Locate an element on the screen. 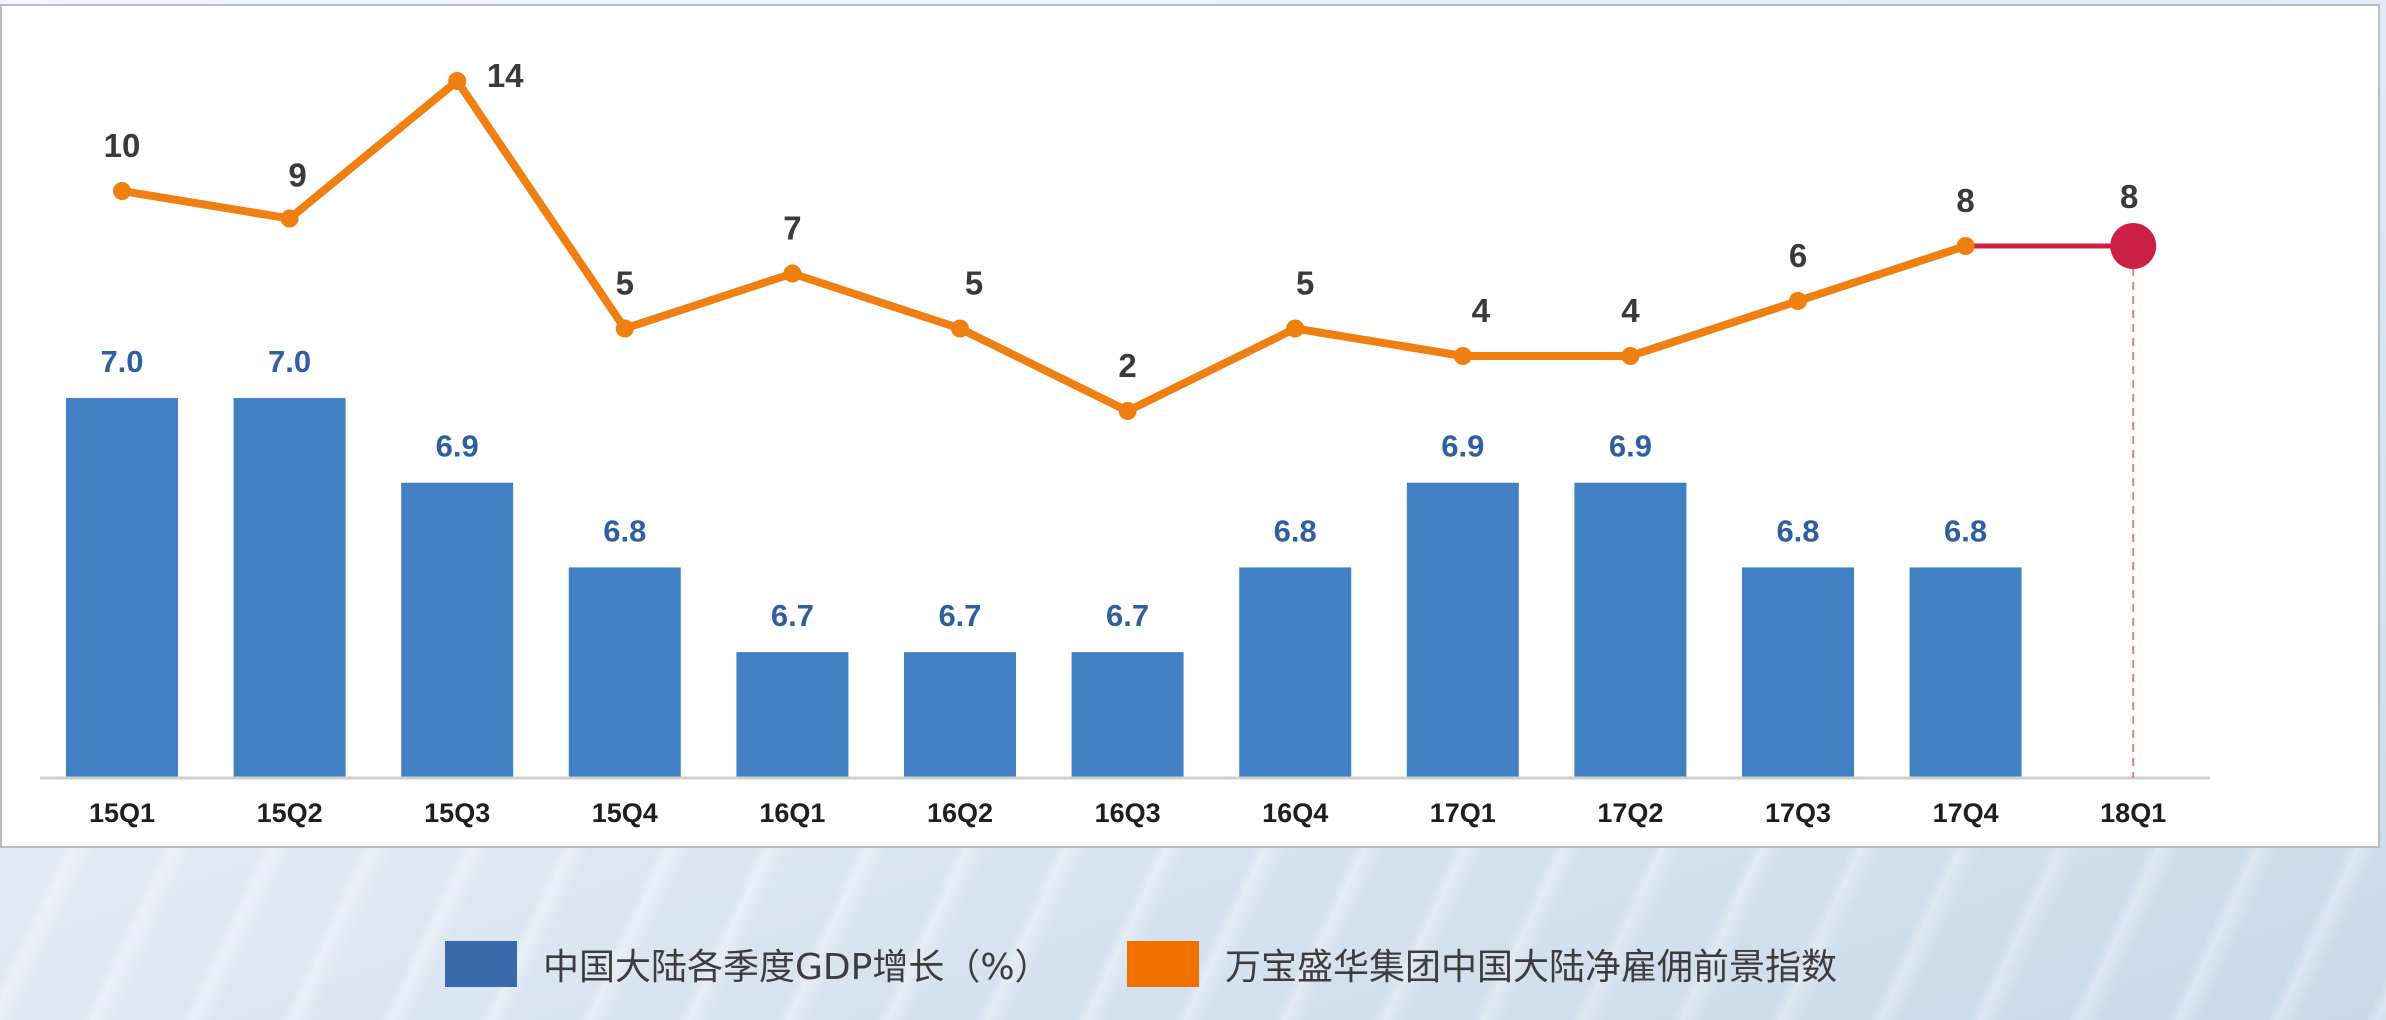 The height and width of the screenshot is (1020, 2386). line-point-15Q3 is located at coordinates (457, 81).